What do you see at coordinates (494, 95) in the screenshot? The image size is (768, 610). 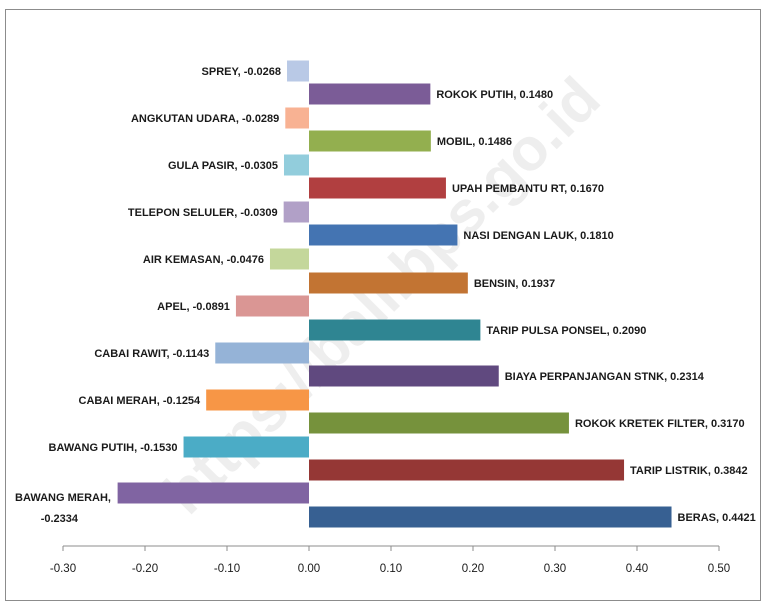 I see `label-rokok-putih-0-1480: ROKOK PUTIH, 0.1480` at bounding box center [494, 95].